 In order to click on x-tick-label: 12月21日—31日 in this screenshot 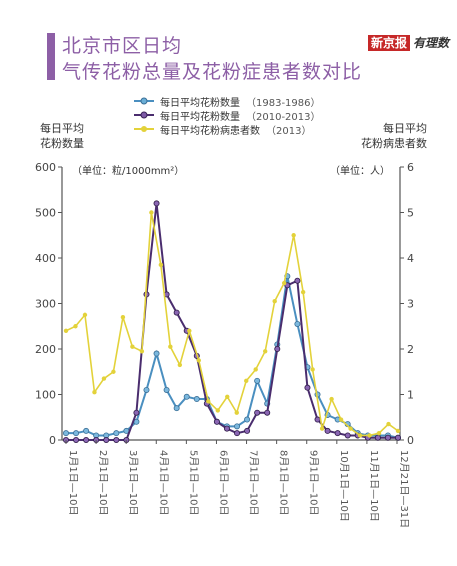, I will do `click(404, 489)`.